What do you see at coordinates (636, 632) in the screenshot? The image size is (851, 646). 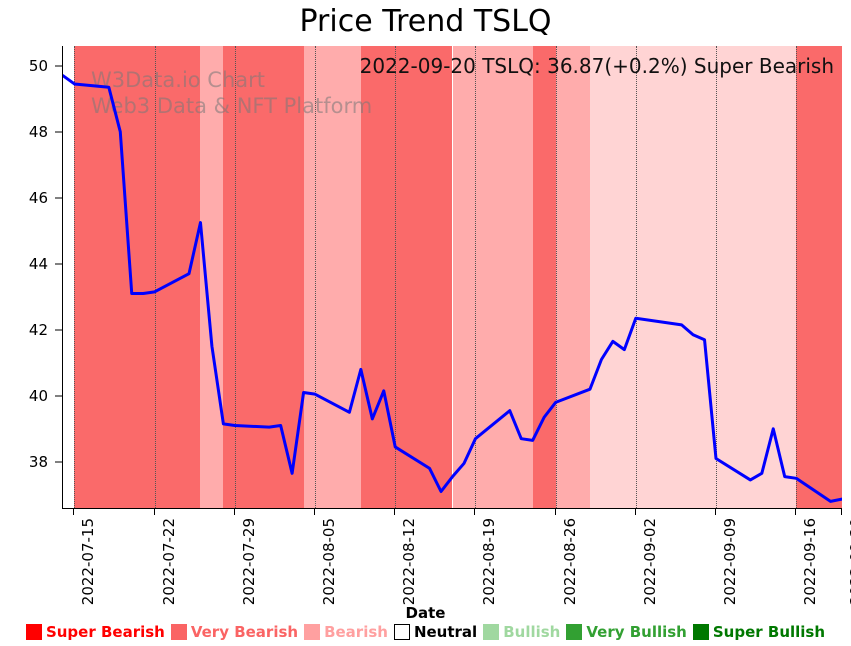 I see `legend-label: Very Bullish` at bounding box center [636, 632].